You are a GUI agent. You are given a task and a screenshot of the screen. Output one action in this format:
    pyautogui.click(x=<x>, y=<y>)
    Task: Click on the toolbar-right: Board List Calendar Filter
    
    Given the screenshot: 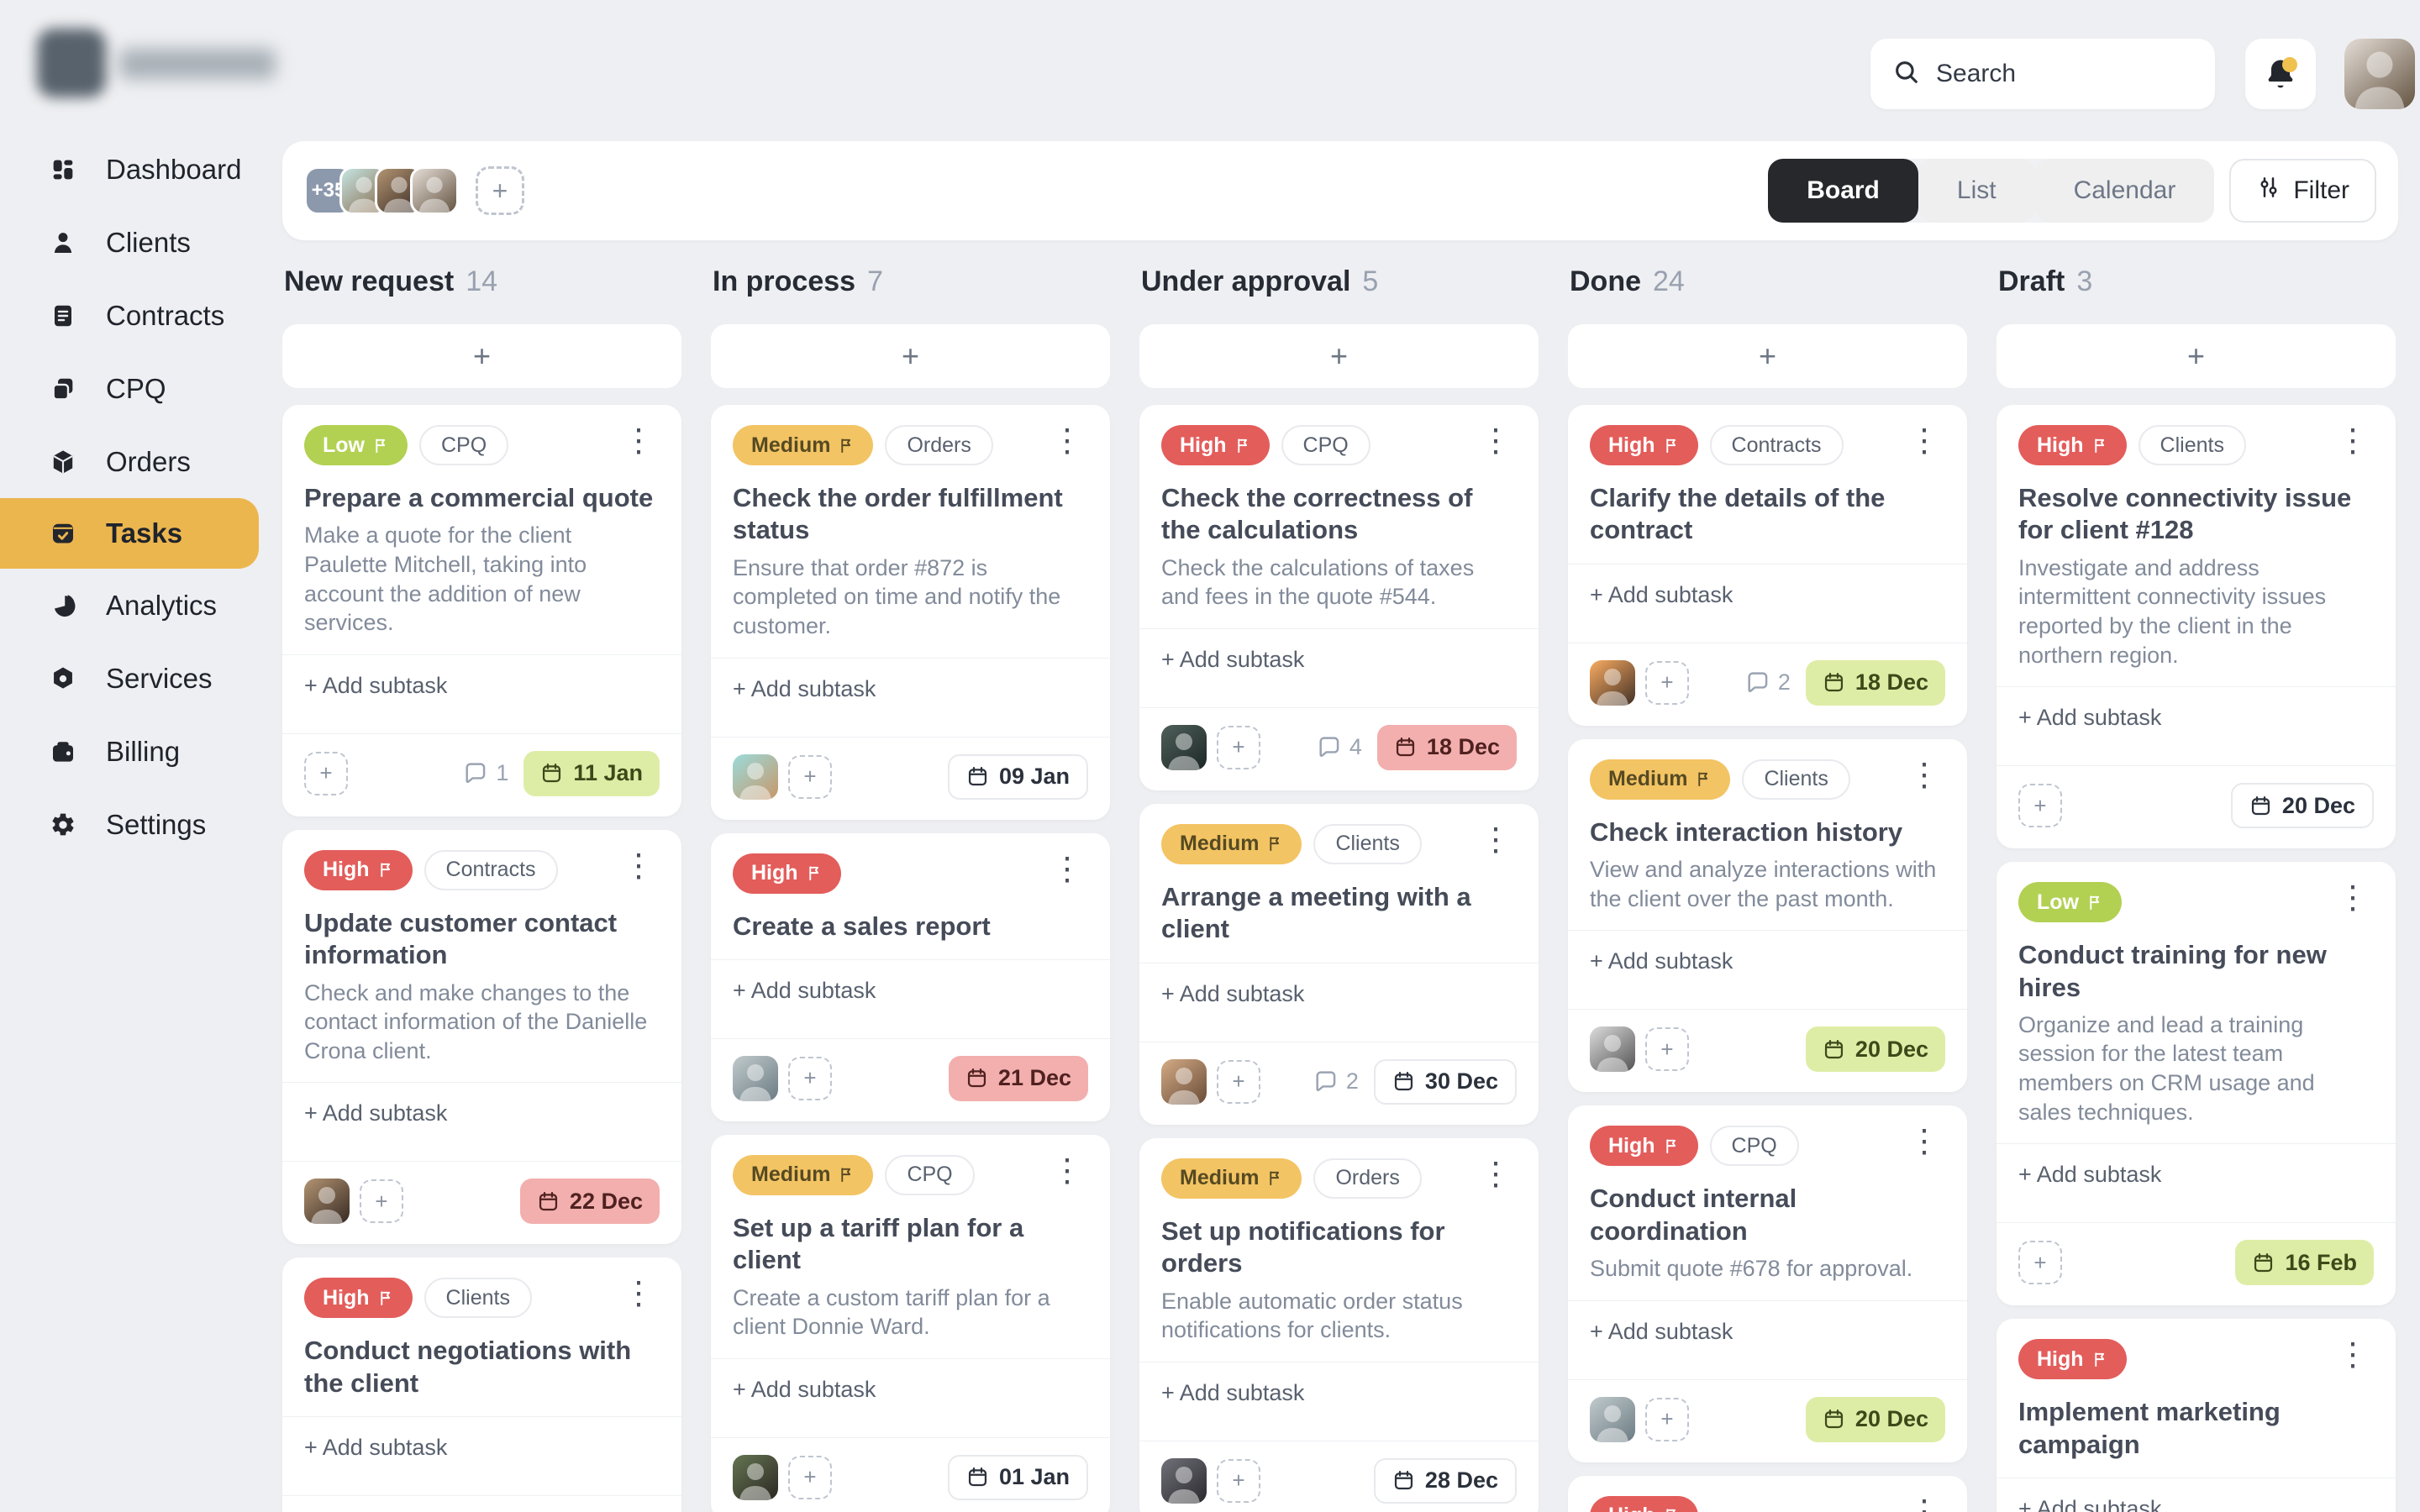 What is the action you would take?
    pyautogui.click(x=2072, y=191)
    